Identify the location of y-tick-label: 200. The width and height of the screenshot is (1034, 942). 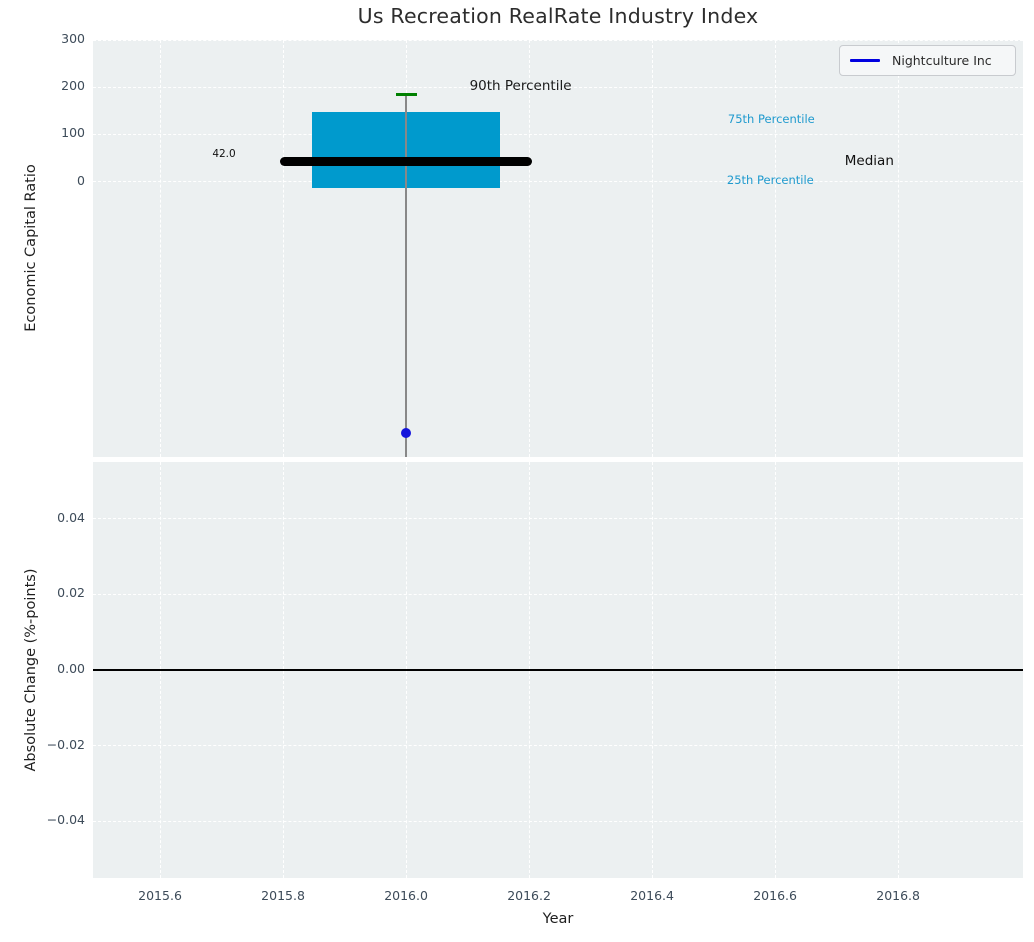
(73, 86).